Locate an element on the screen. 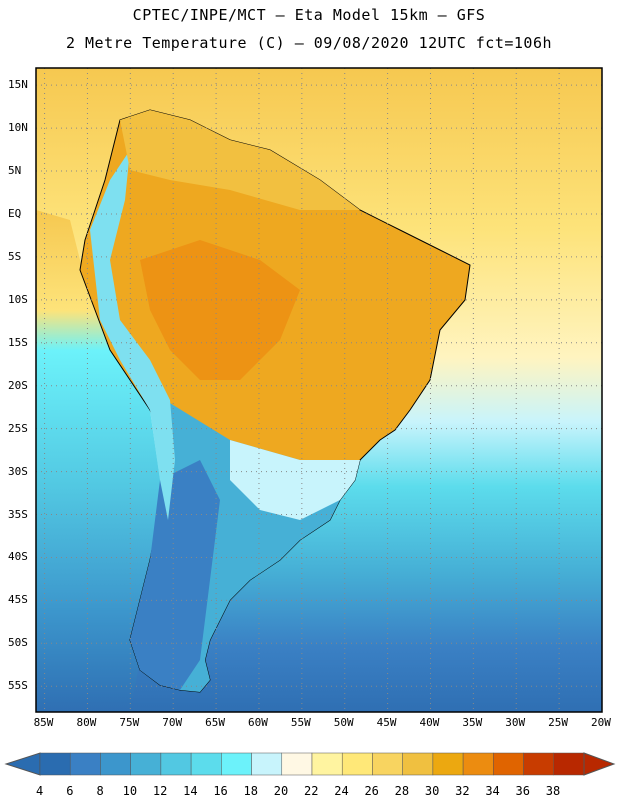 The image size is (618, 800). lon-label: 50W is located at coordinates (343, 722).